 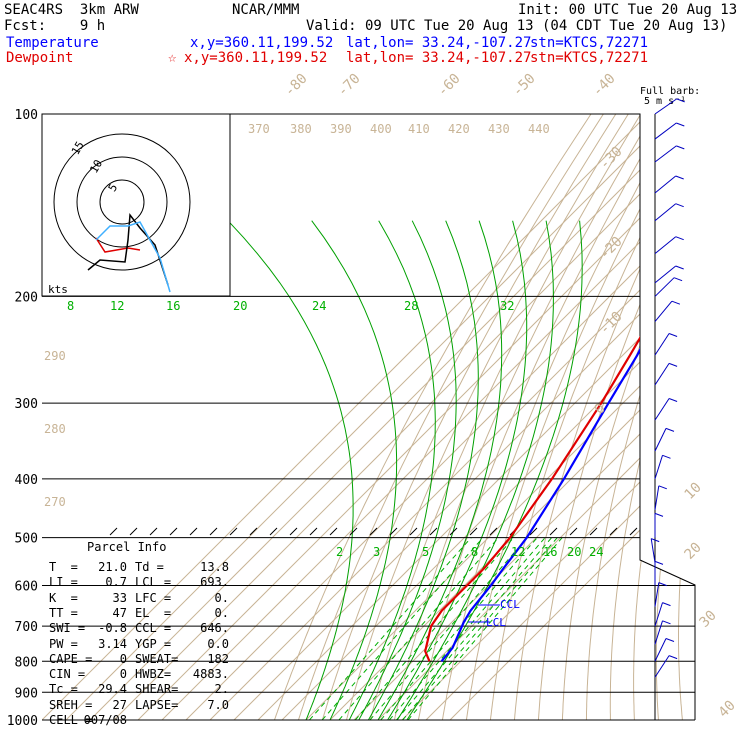 What do you see at coordinates (210, 674) in the screenshot?
I see `parcel-v2: 4883.` at bounding box center [210, 674].